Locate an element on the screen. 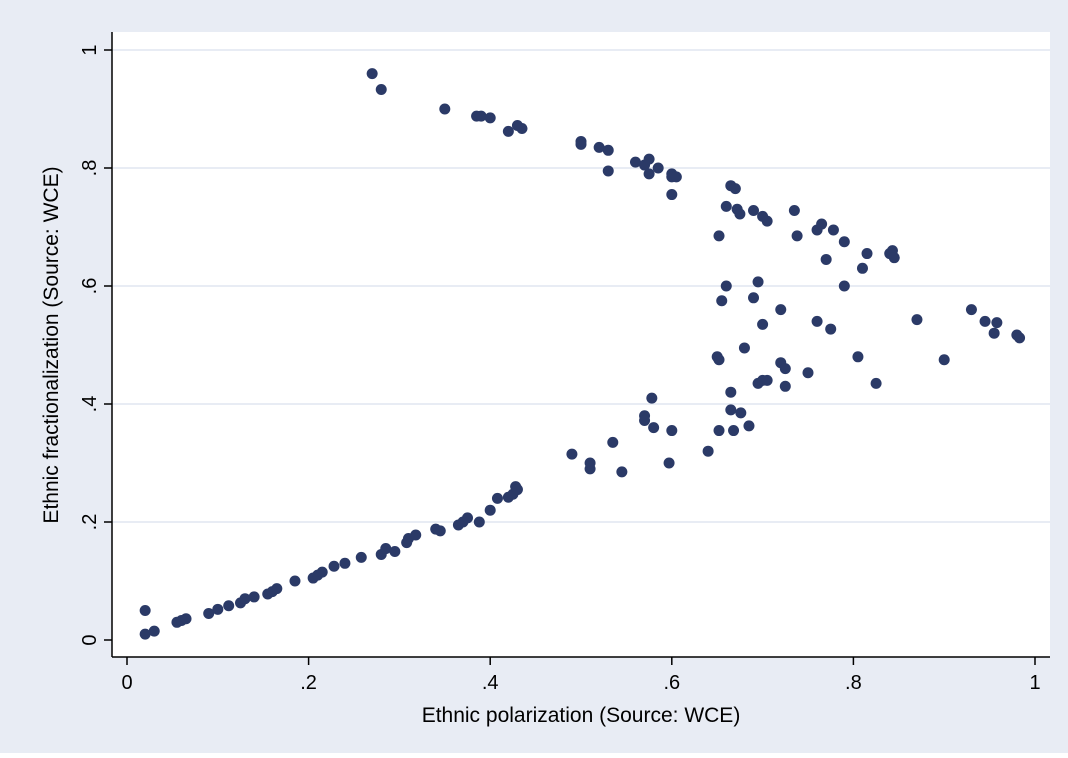 The height and width of the screenshot is (758, 1068). x-tick-label-2: .4 is located at coordinates (490, 683).